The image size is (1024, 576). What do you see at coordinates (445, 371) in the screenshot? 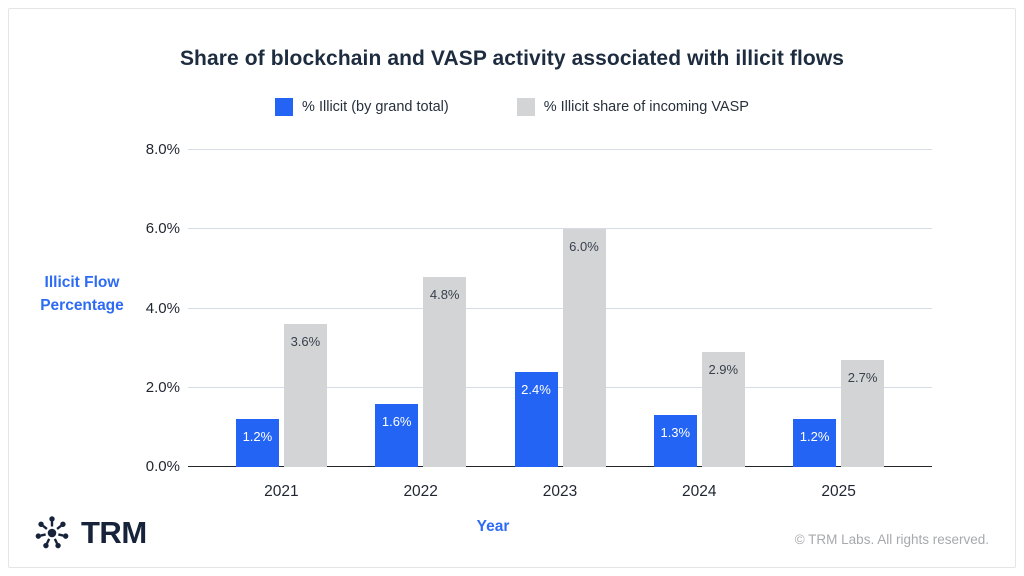
I see `bar-illicit-vasp-2022: 4.8%` at bounding box center [445, 371].